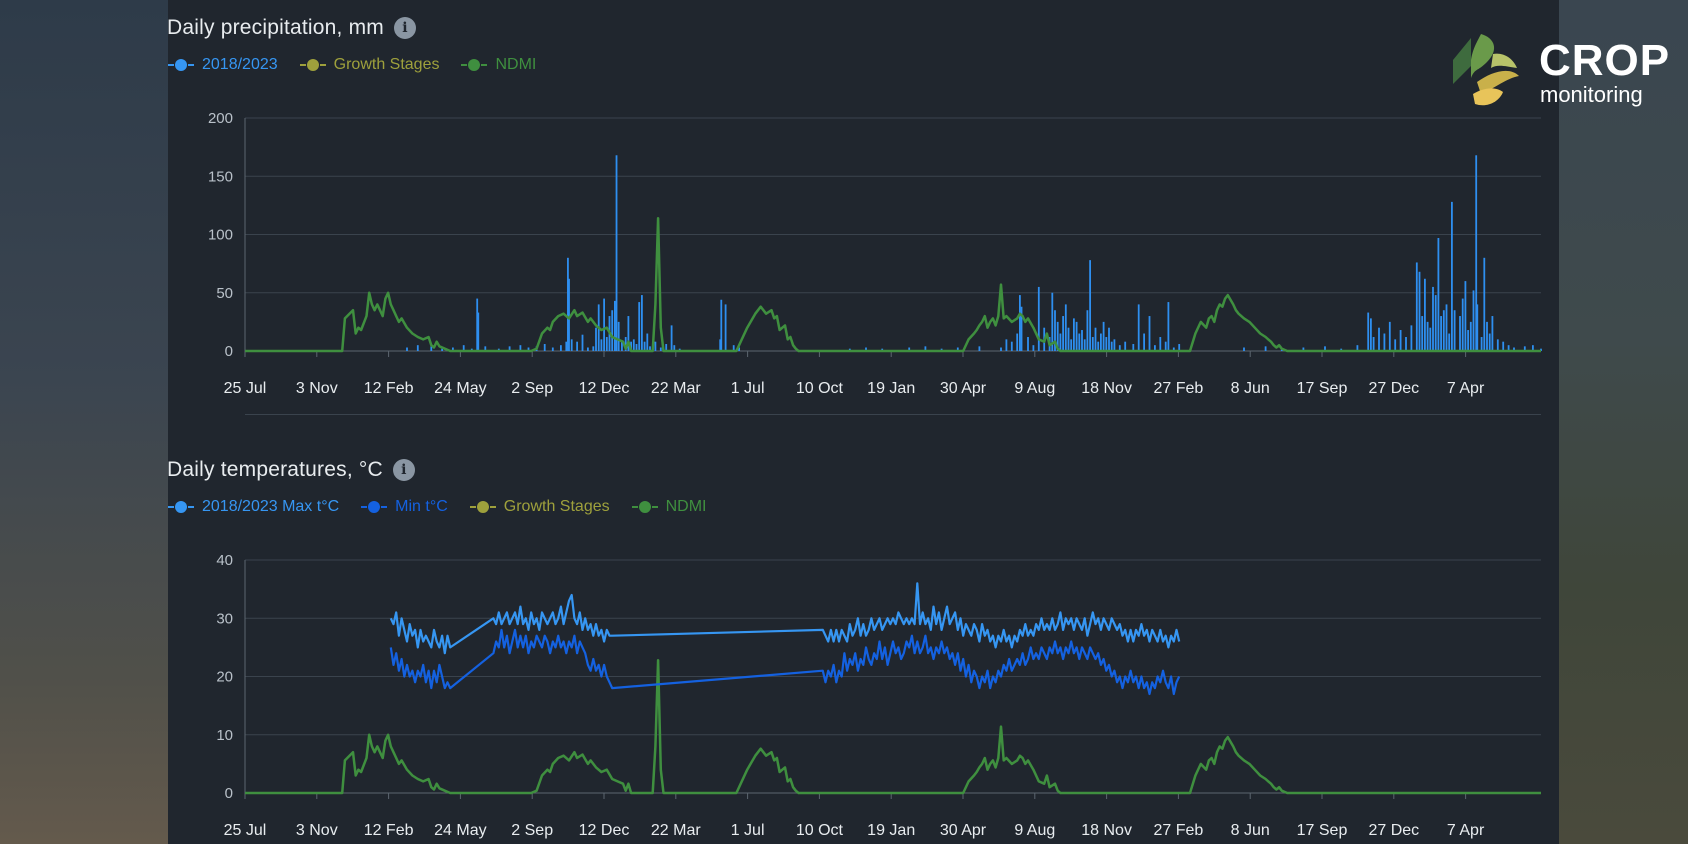  I want to click on precip-title: Daily precipitation, mm i, so click(291, 28).